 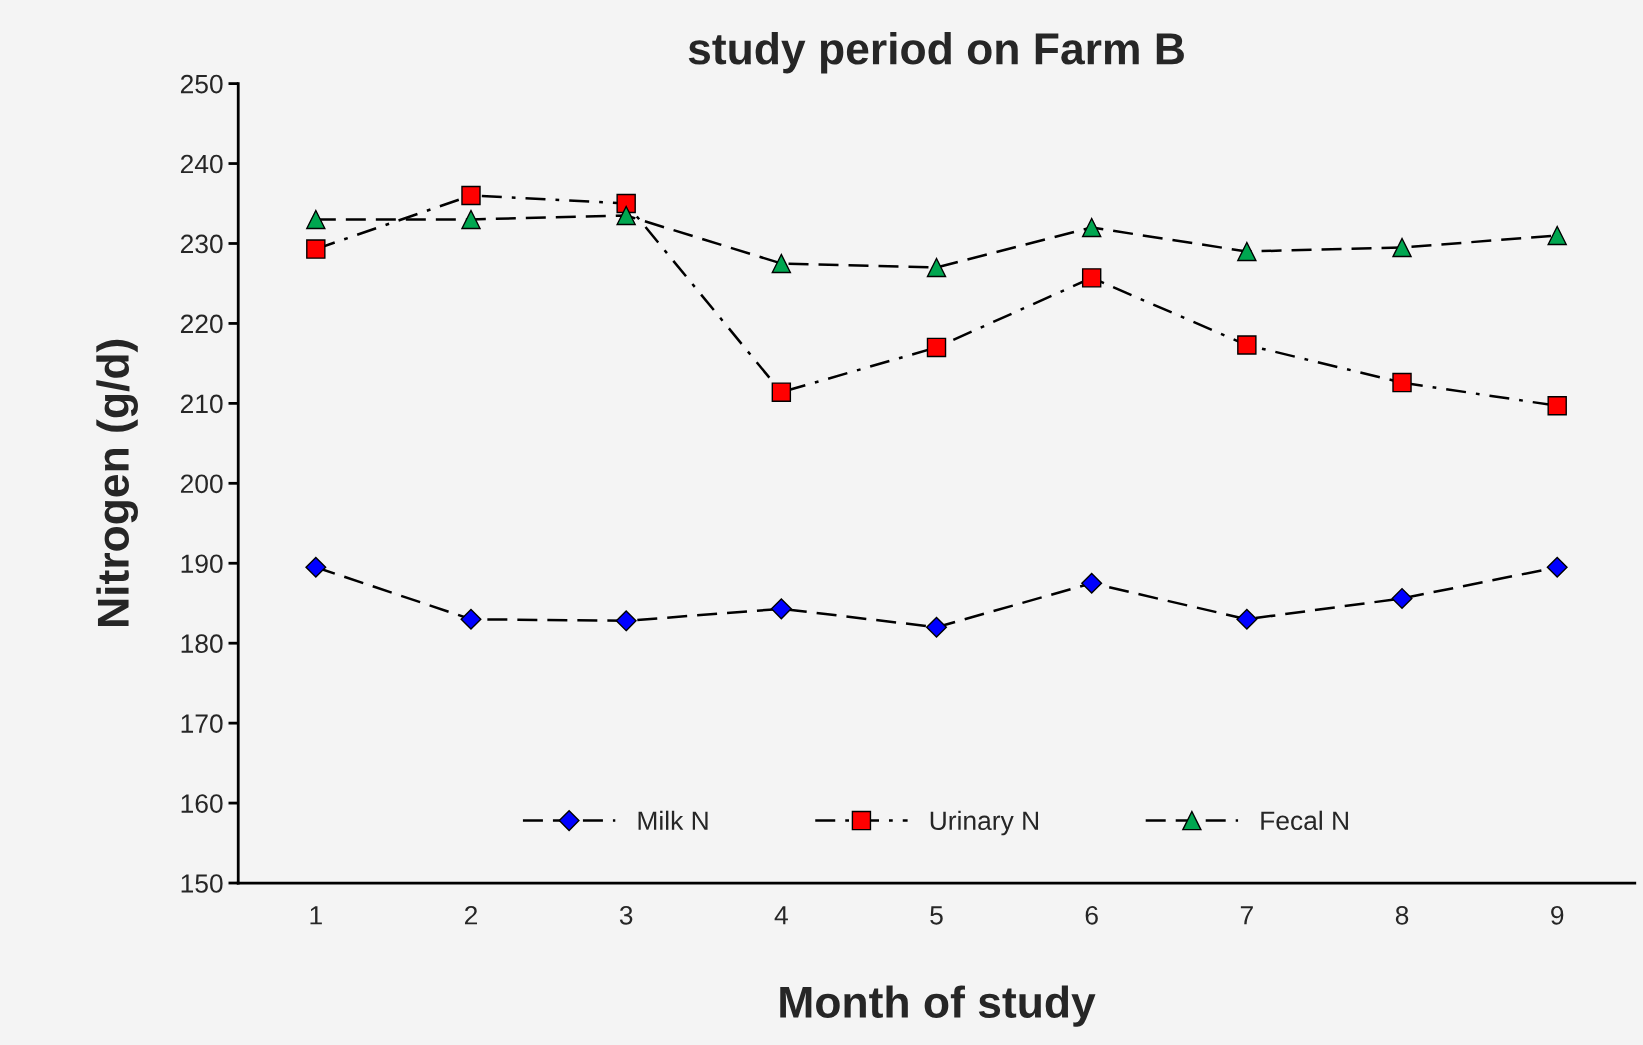 What do you see at coordinates (201, 164) in the screenshot?
I see `y-tick-label: 240` at bounding box center [201, 164].